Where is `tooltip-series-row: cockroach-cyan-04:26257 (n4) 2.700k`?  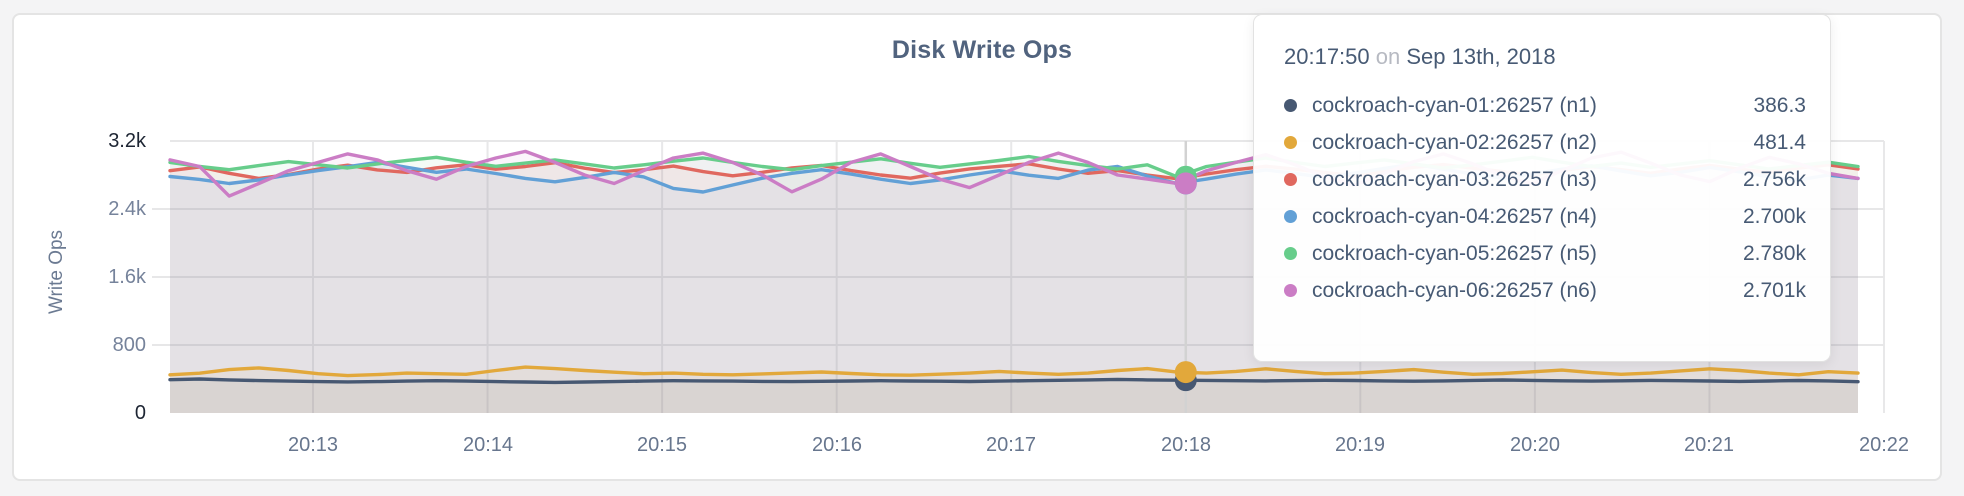
tooltip-series-row: cockroach-cyan-04:26257 (n4) 2.700k is located at coordinates (1545, 216).